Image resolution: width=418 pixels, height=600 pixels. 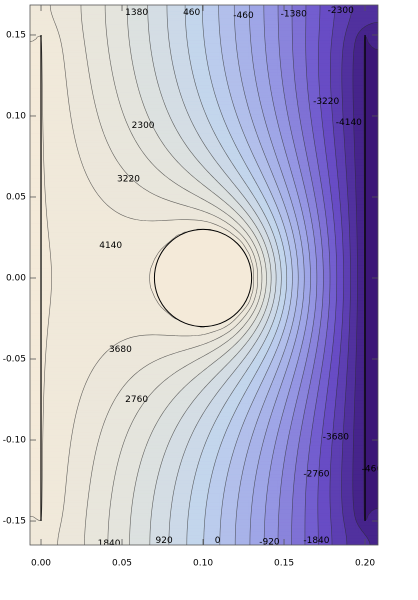 I want to click on contour-label: -4600, so click(x=375, y=470).